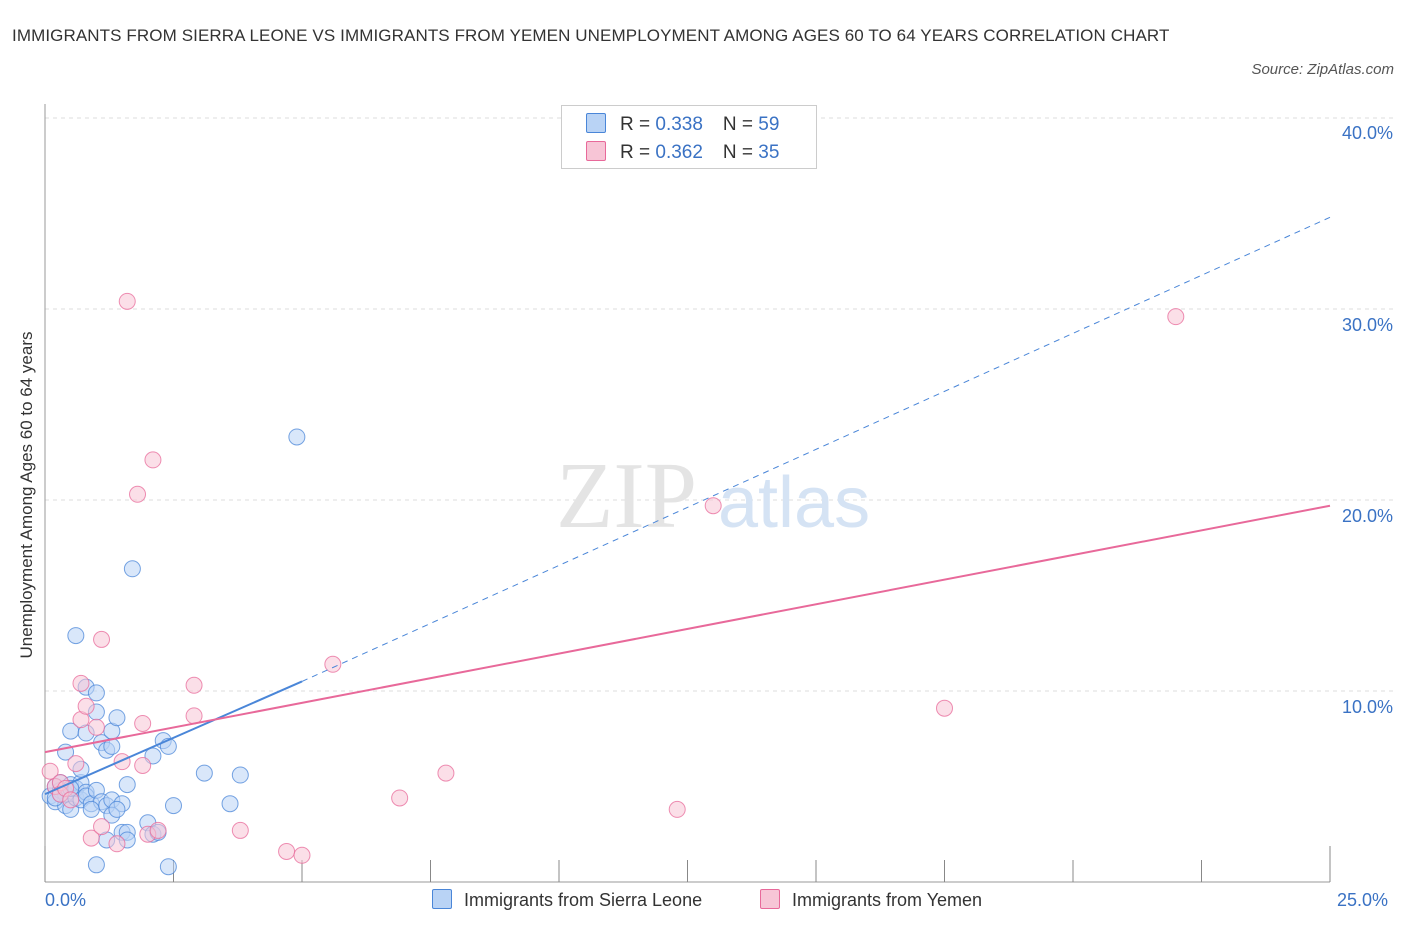 Image resolution: width=1406 pixels, height=930 pixels. Describe the element at coordinates (26, 495) in the screenshot. I see `y-axis-label: Unemployment Among Ages 60 to 64 years` at that location.